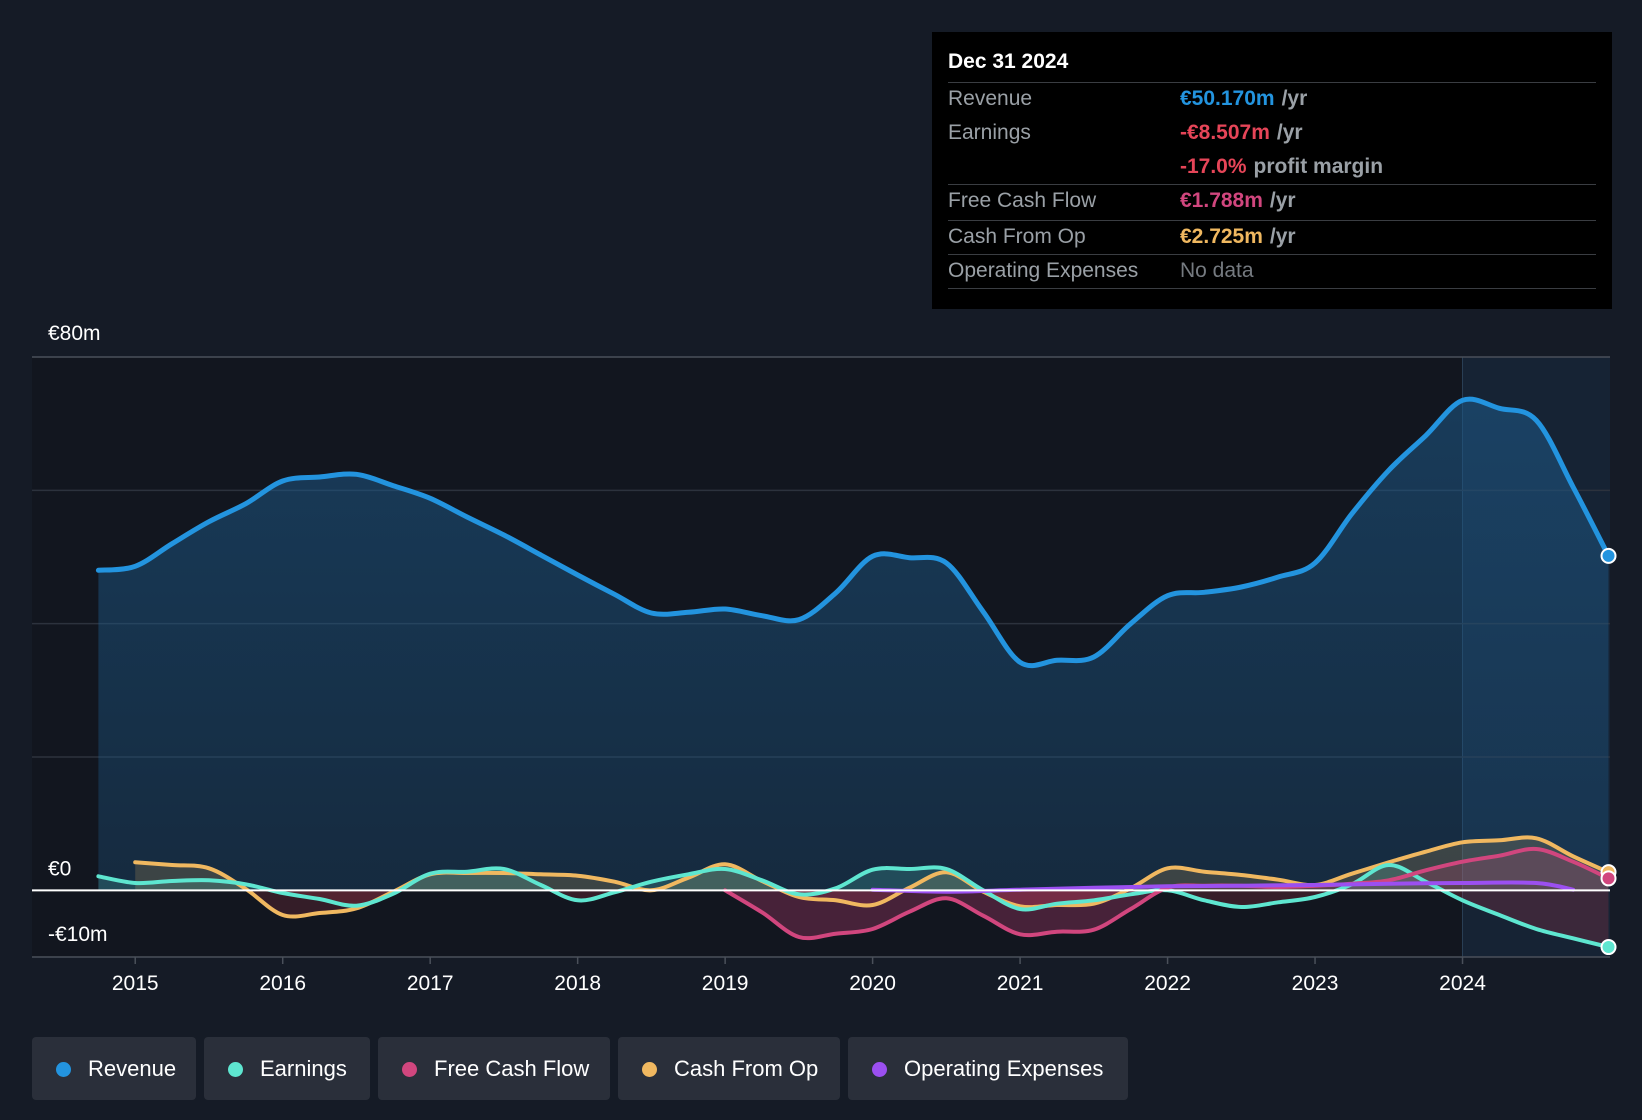 The image size is (1642, 1120). I want to click on legend-item-operating-expenses: Operating Expenses, so click(988, 1068).